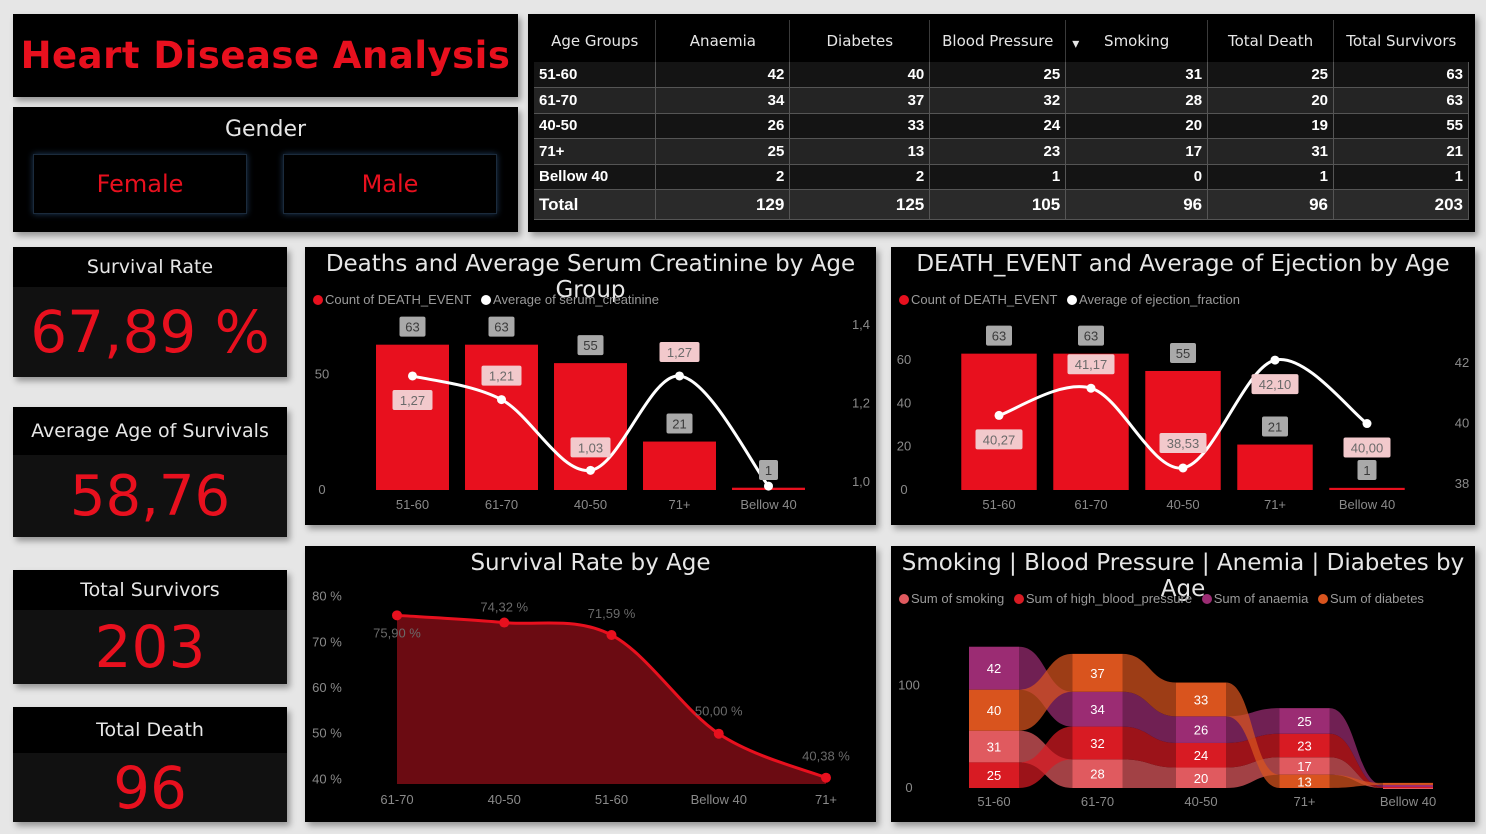 The width and height of the screenshot is (1486, 834). I want to click on segment-label: 32, so click(1097, 743).